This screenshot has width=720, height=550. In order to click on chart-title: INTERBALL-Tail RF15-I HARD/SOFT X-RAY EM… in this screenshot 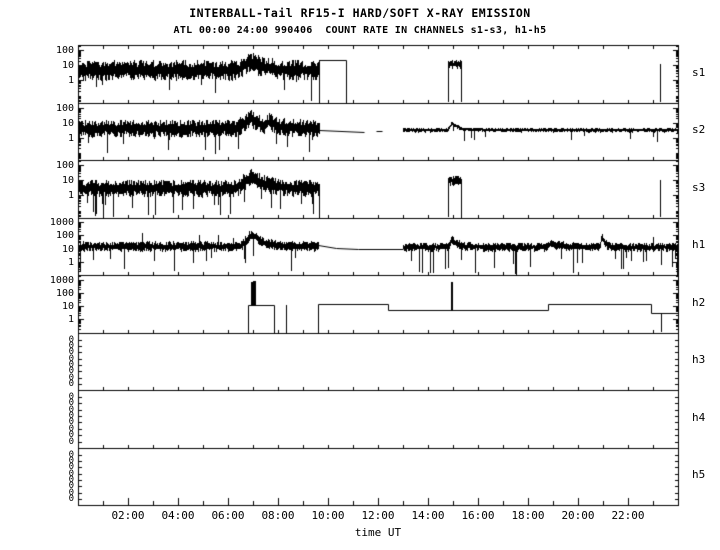, I will do `click(360, 13)`.